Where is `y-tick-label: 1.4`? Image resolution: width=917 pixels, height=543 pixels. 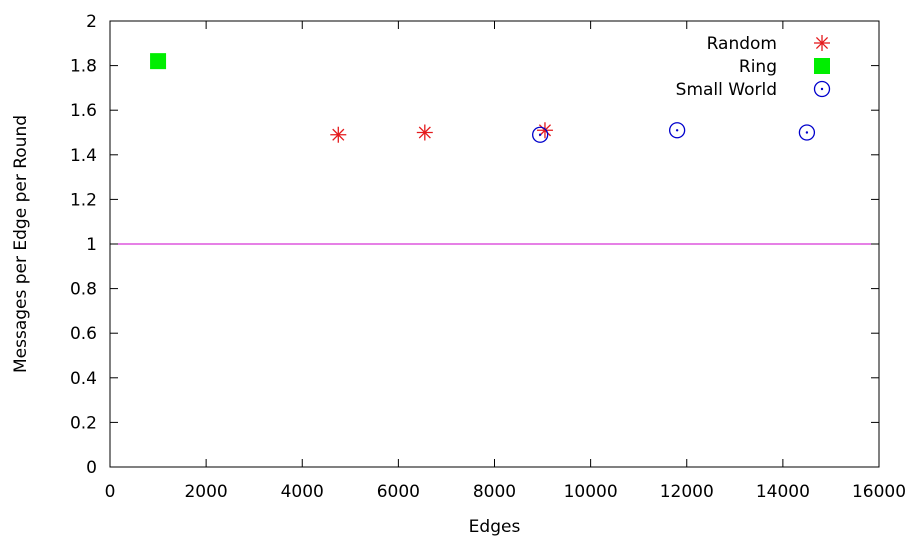 y-tick-label: 1.4 is located at coordinates (83, 156).